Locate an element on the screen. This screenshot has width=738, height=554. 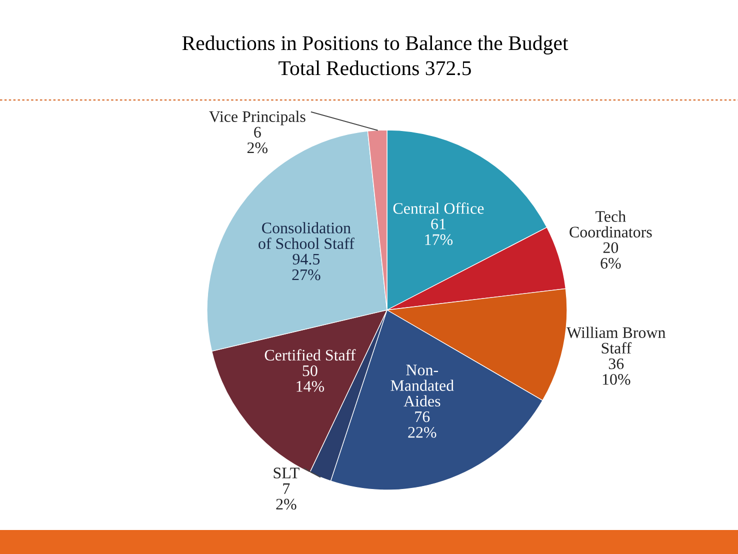
chart-title: Reductions in Positions to Balance the Budget is located at coordinates (375, 45).